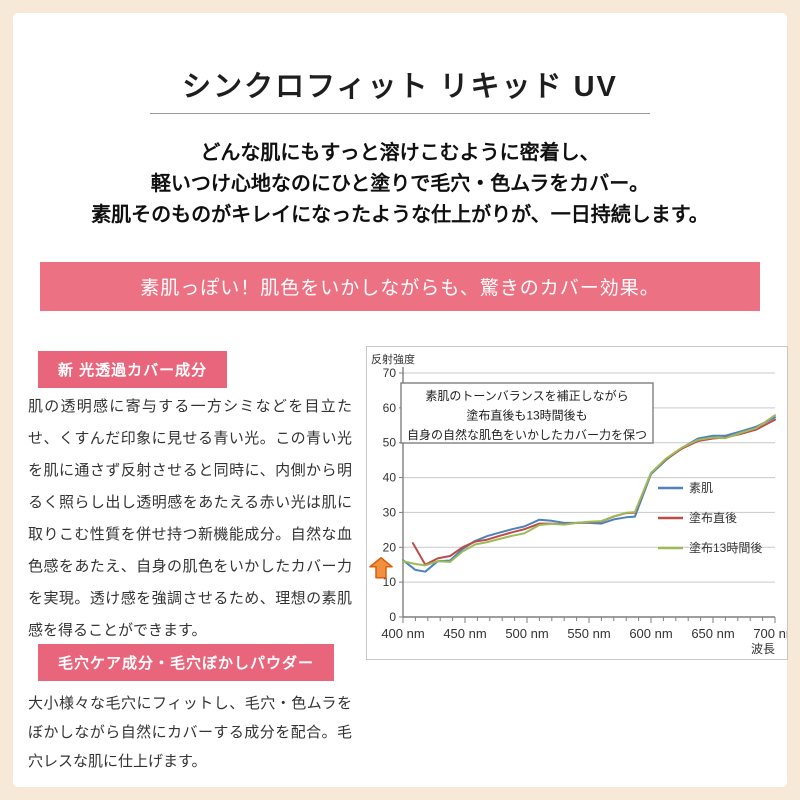 The width and height of the screenshot is (800, 800). What do you see at coordinates (527, 434) in the screenshot?
I see `chart-annotation-line: 自身の自然な肌色をいかしたカバー力を保つ` at bounding box center [527, 434].